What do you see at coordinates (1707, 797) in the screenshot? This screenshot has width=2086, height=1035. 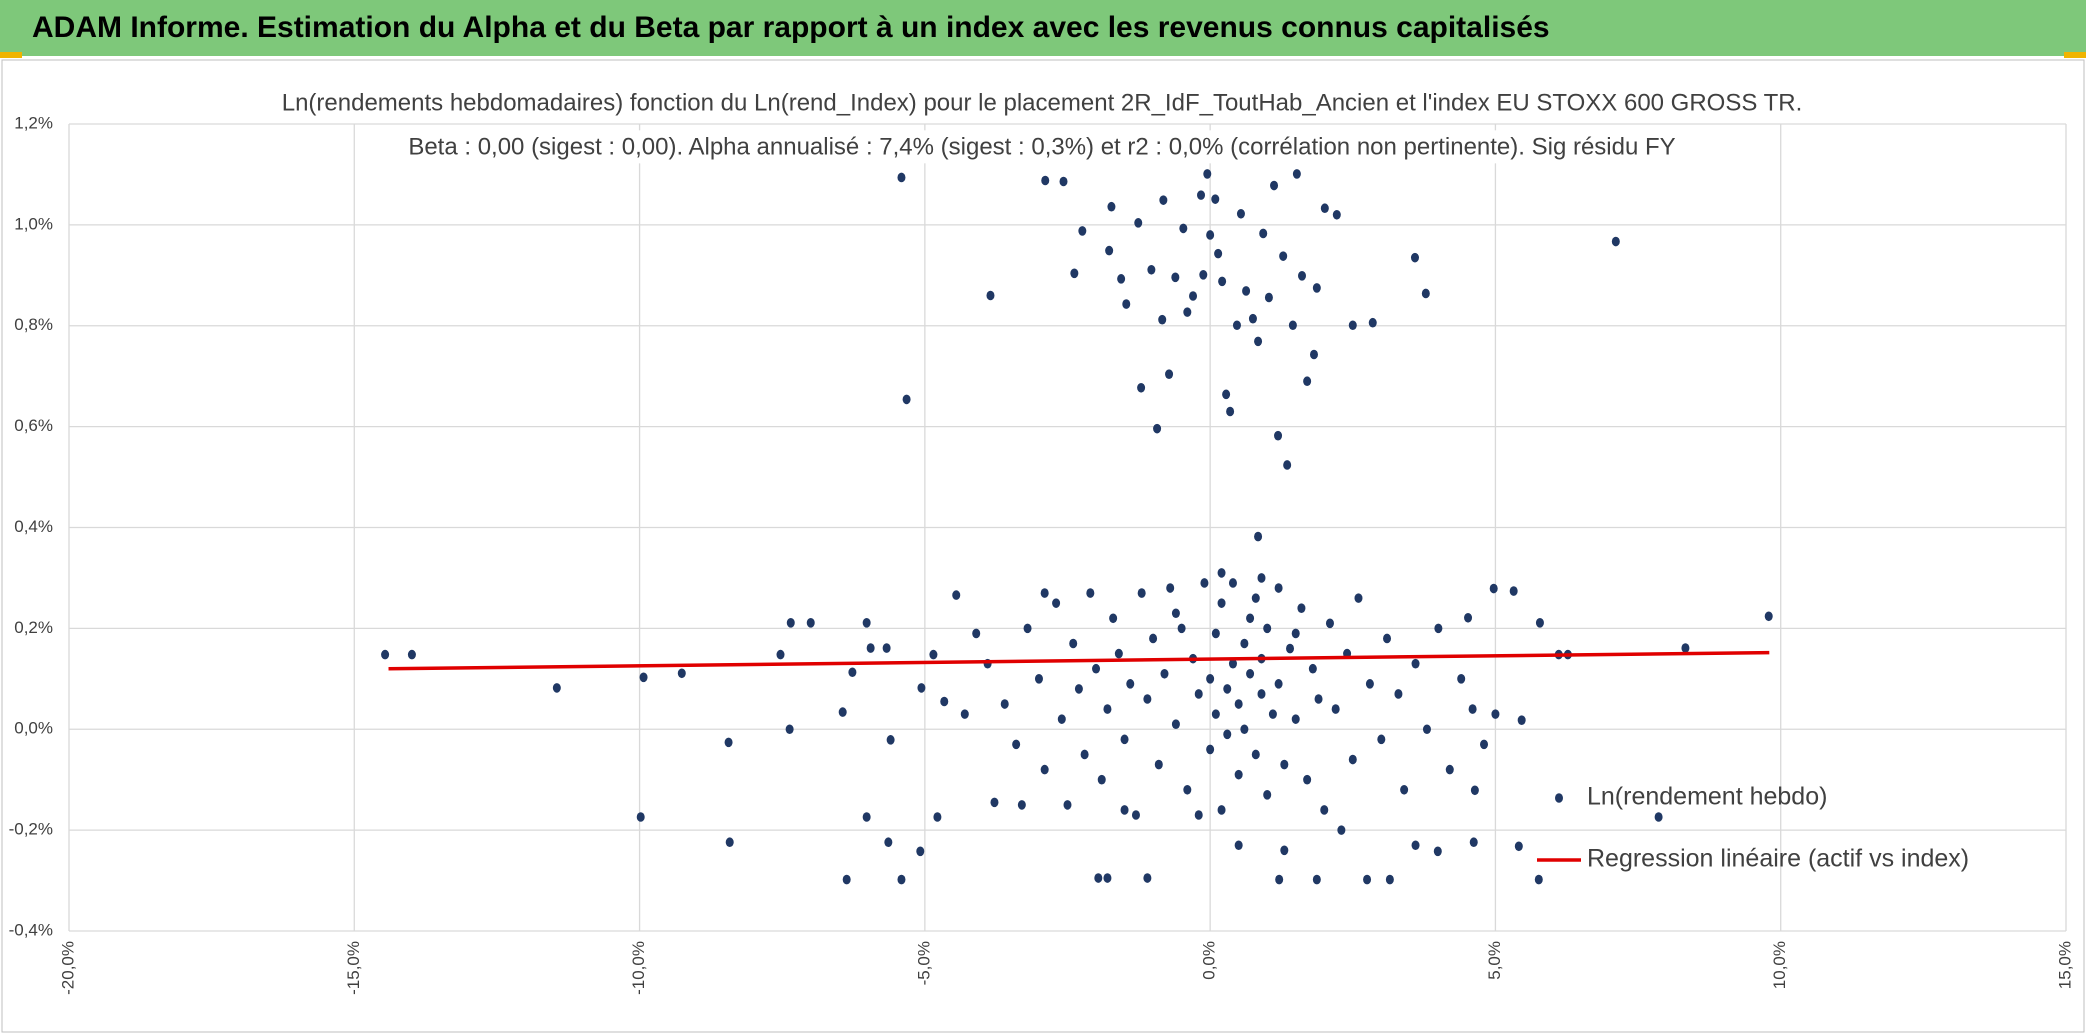 I see `legend-label: Ln(rendement hebdo)` at bounding box center [1707, 797].